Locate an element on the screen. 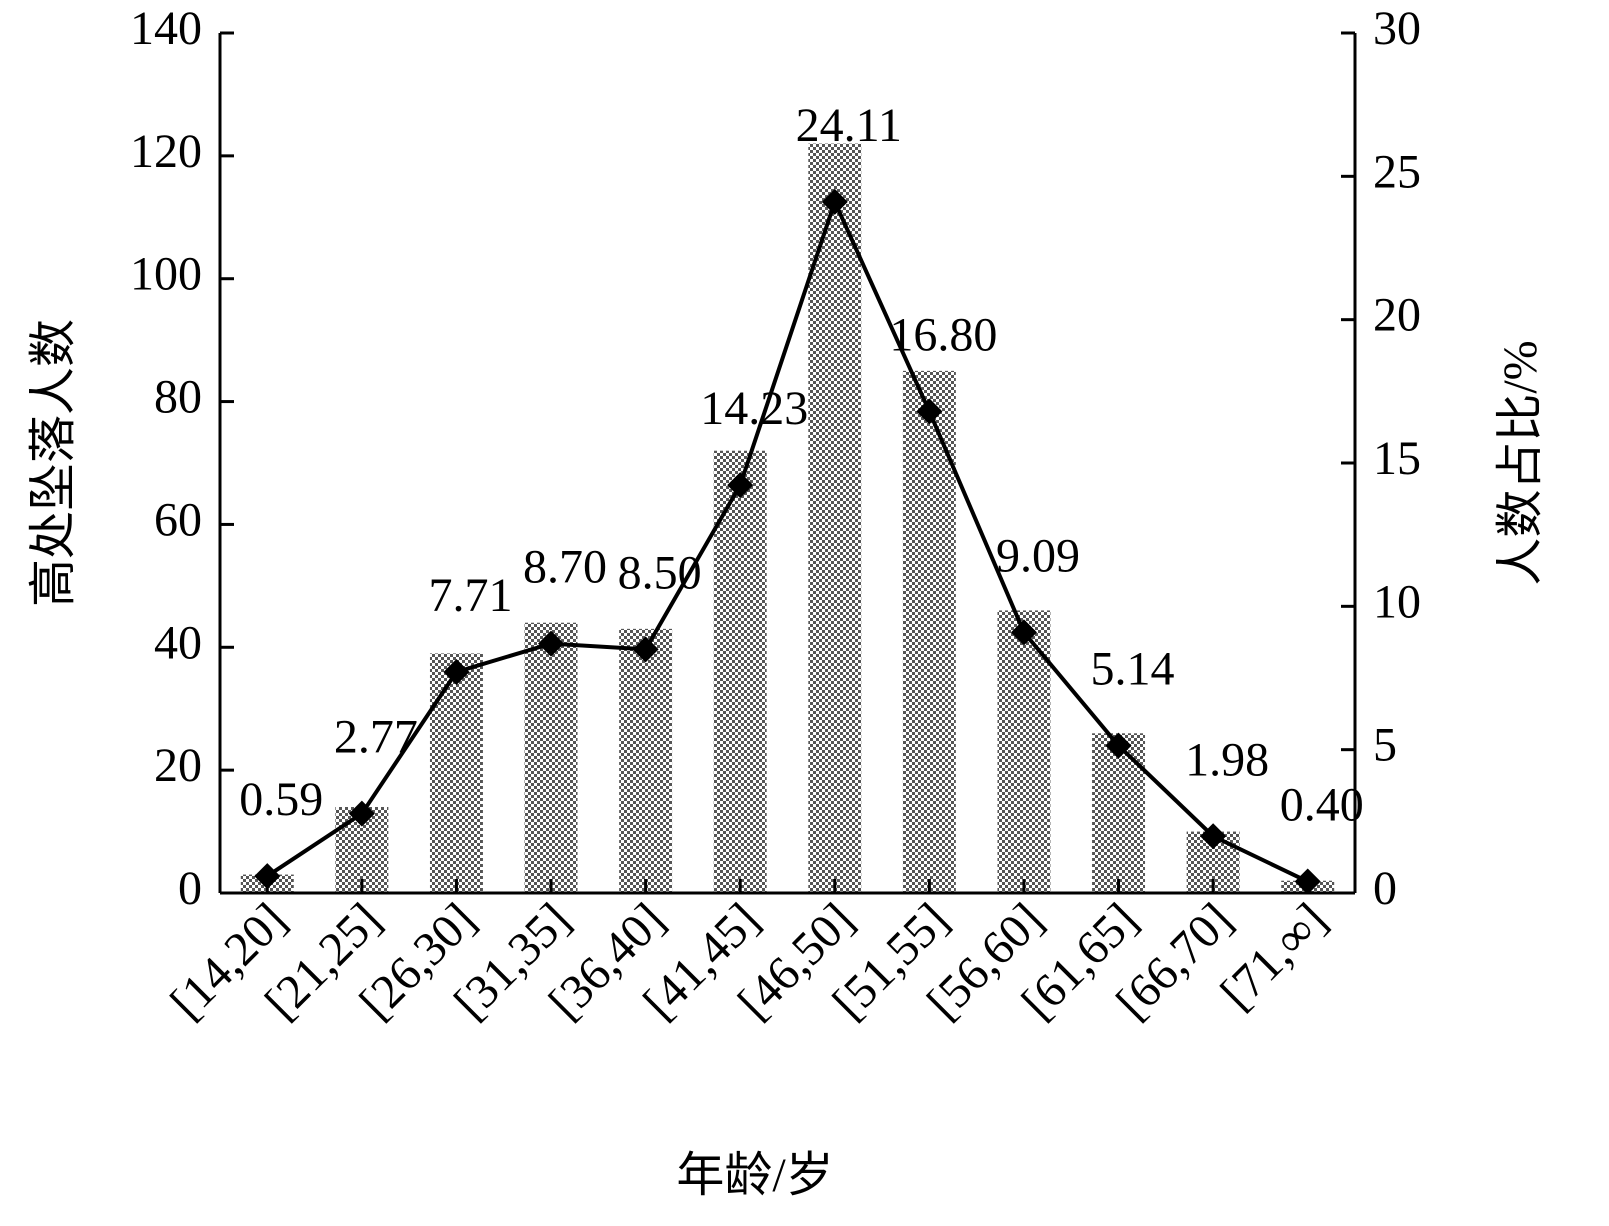  y-tick-label: 120 is located at coordinates (166, 151).